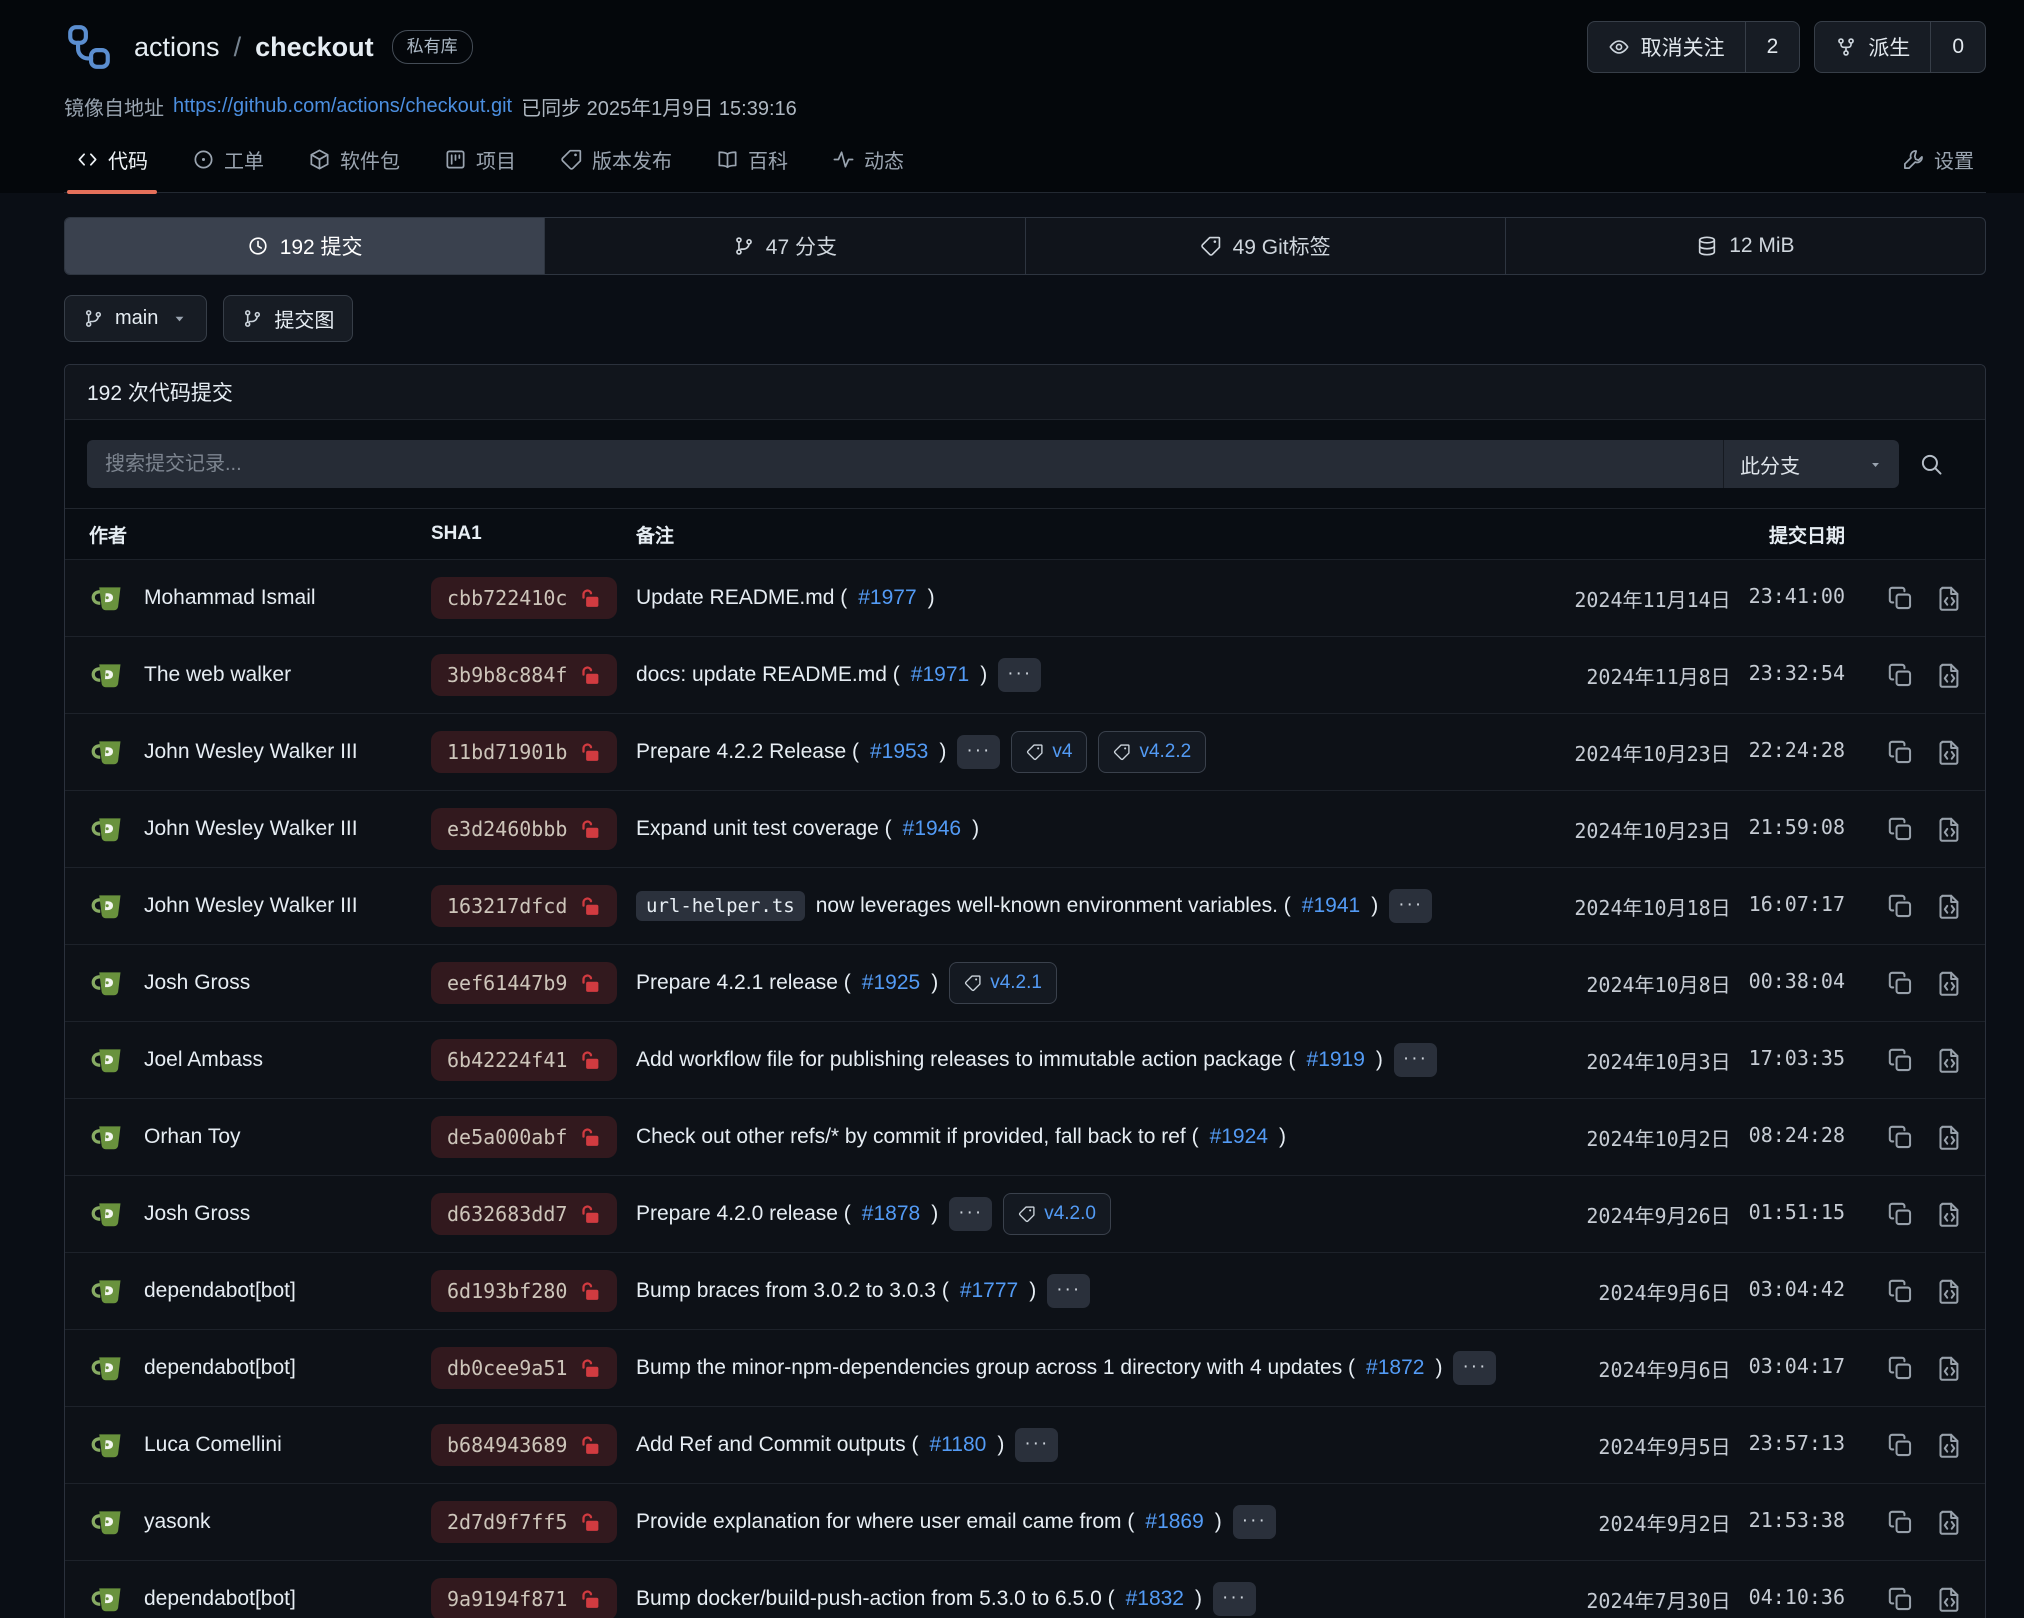  Describe the element at coordinates (524, 1137) in the screenshot. I see `commit-sha-link: de5a000abf` at that location.